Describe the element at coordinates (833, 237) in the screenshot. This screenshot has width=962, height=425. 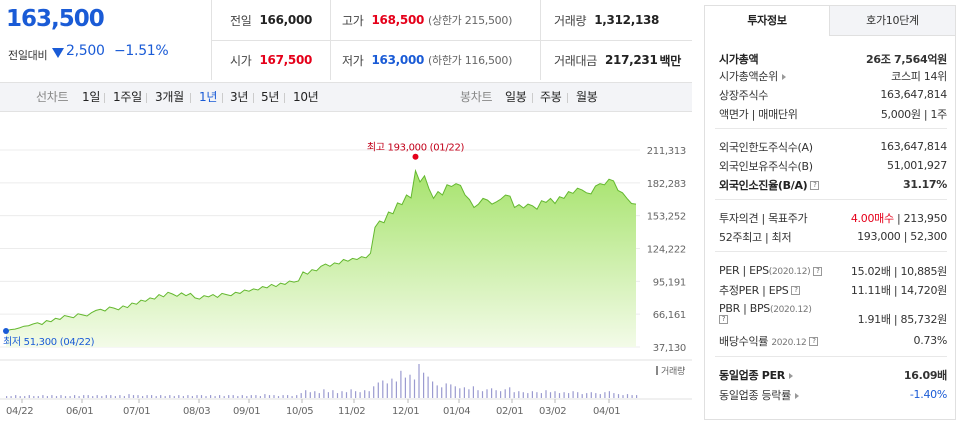
I see `52week-row: 52주최고 | 최저 193,000 | 52,300` at that location.